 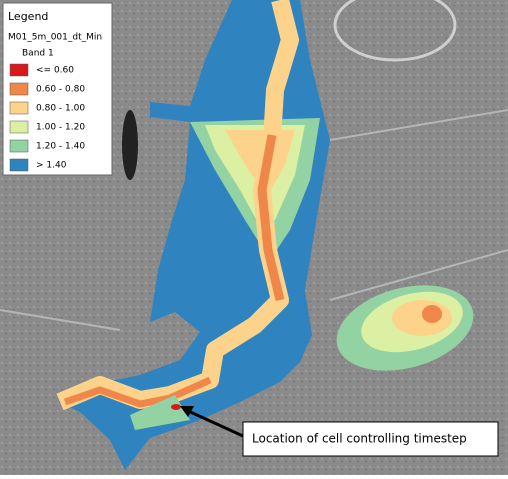 I want to click on legend-label: 1.20 - 1.40, so click(x=60, y=147).